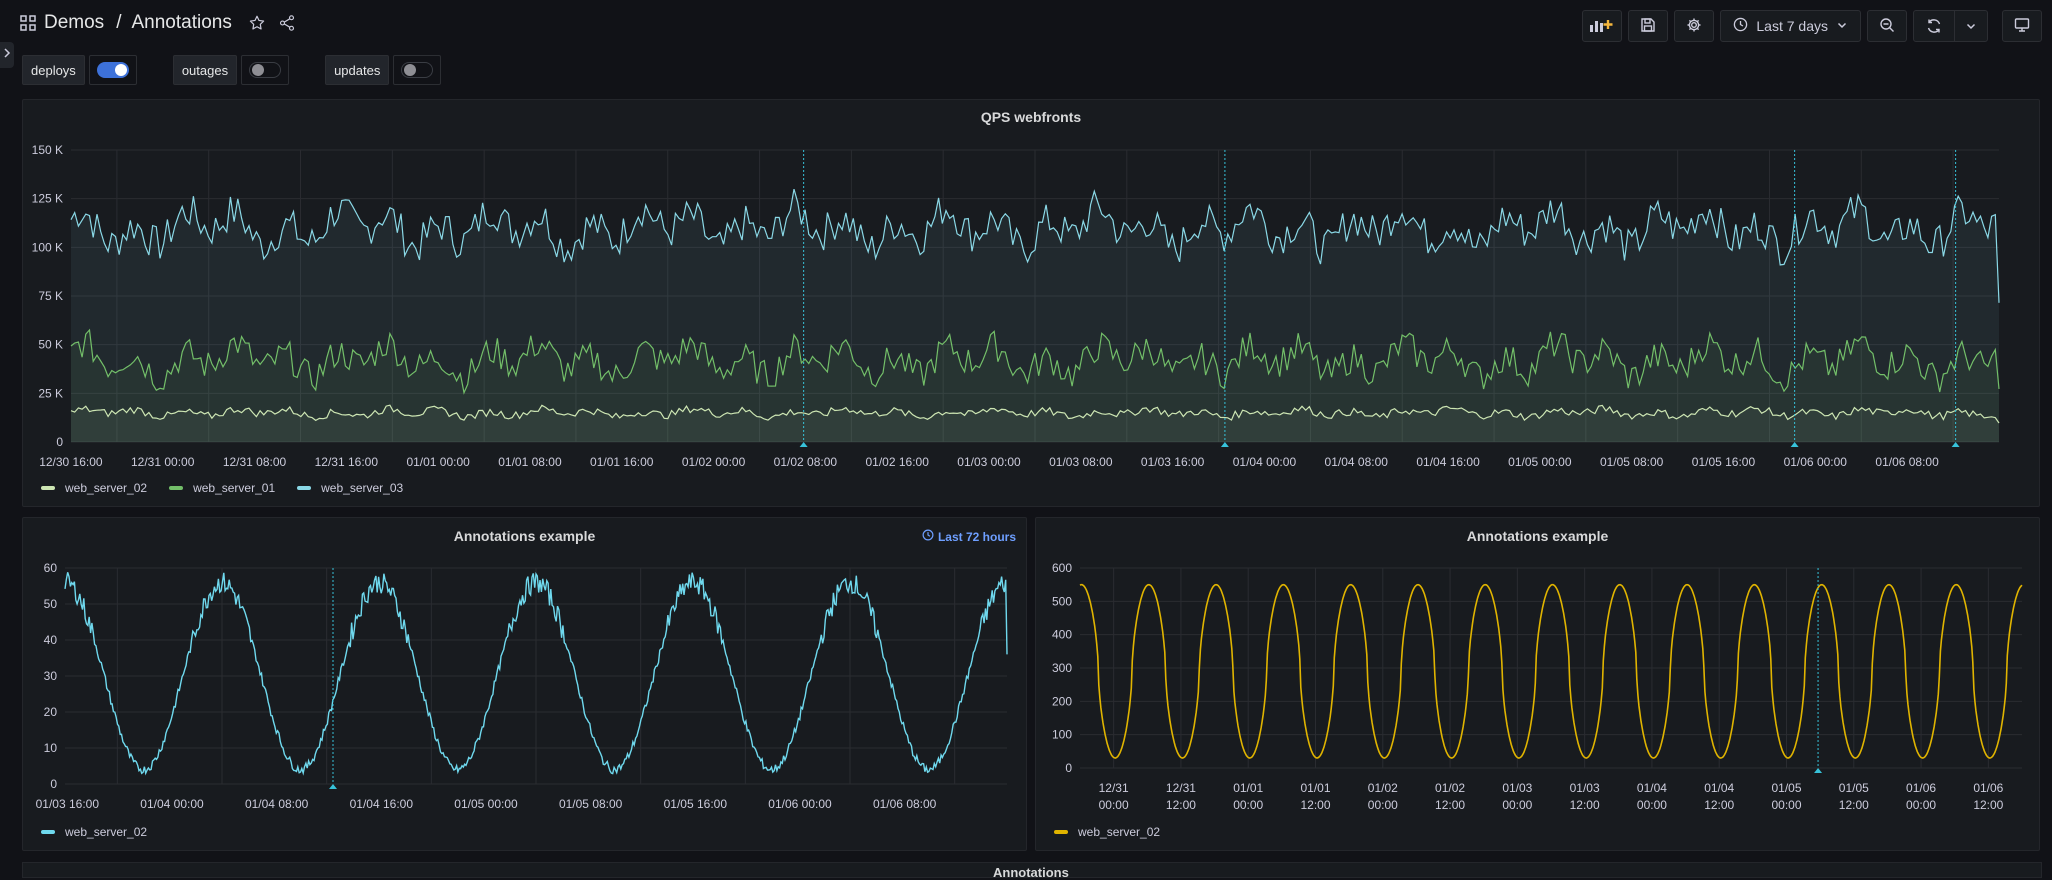 The height and width of the screenshot is (880, 2052). Describe the element at coordinates (7, 55) in the screenshot. I see `sidebar-toggle` at that location.